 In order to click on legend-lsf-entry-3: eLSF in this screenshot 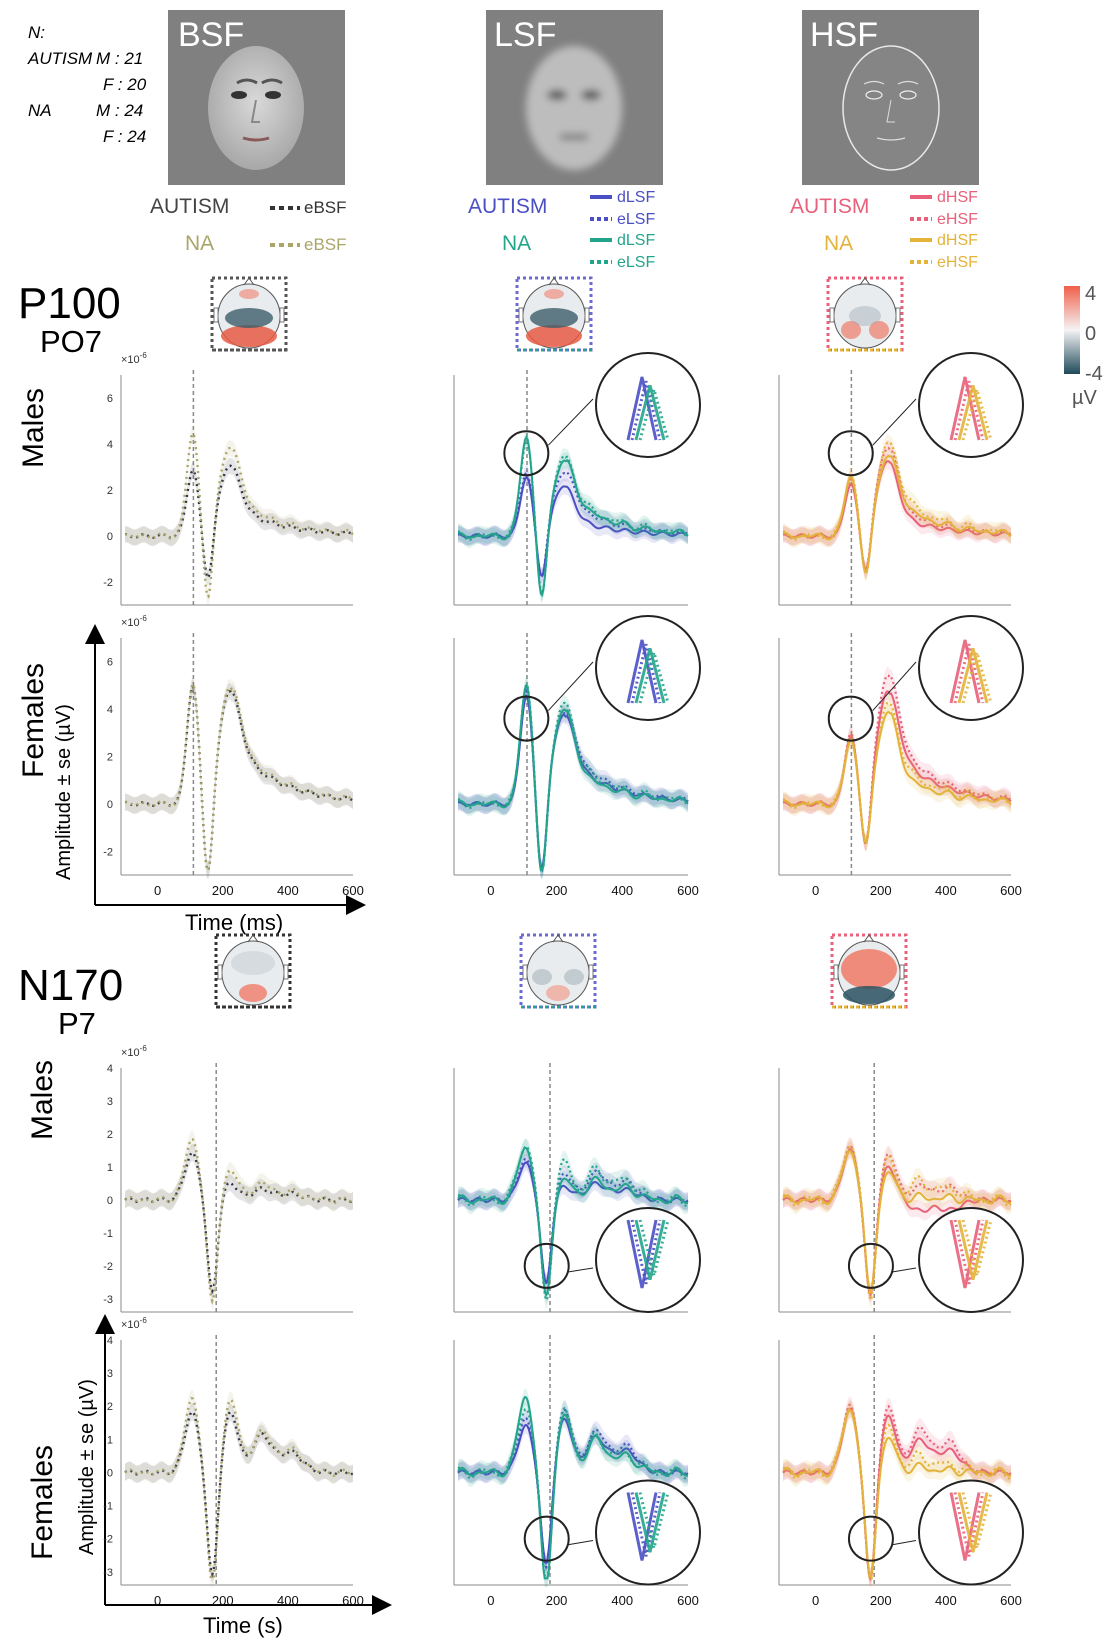, I will do `click(636, 262)`.